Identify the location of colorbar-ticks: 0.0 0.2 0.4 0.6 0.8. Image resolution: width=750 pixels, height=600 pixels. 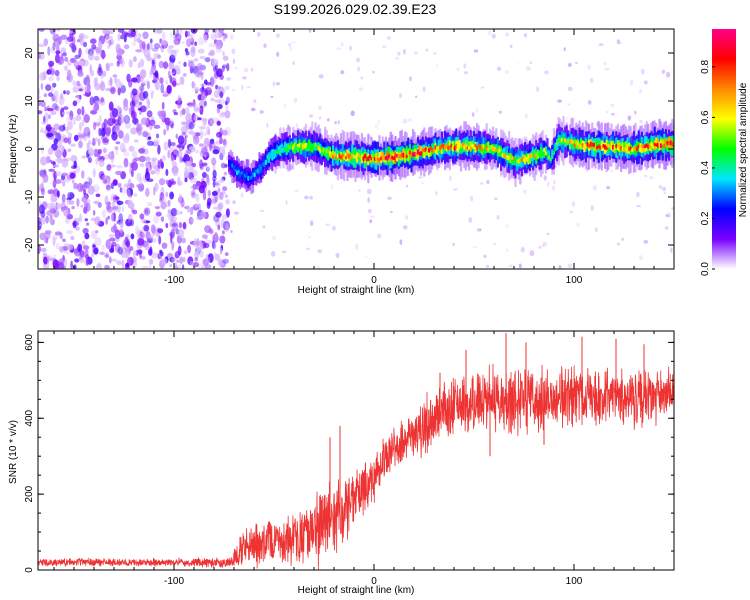
(707, 168).